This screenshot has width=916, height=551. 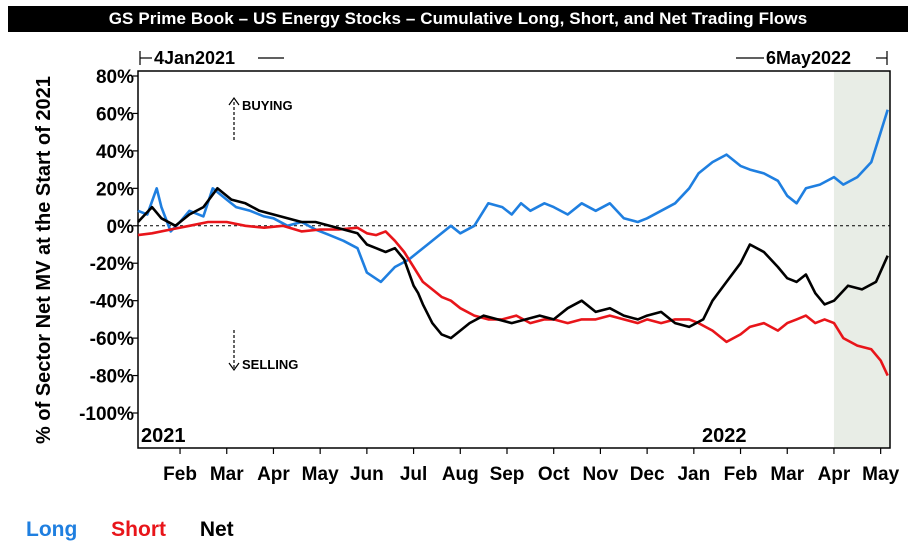 What do you see at coordinates (693, 474) in the screenshot?
I see `x-tick-label: Jan` at bounding box center [693, 474].